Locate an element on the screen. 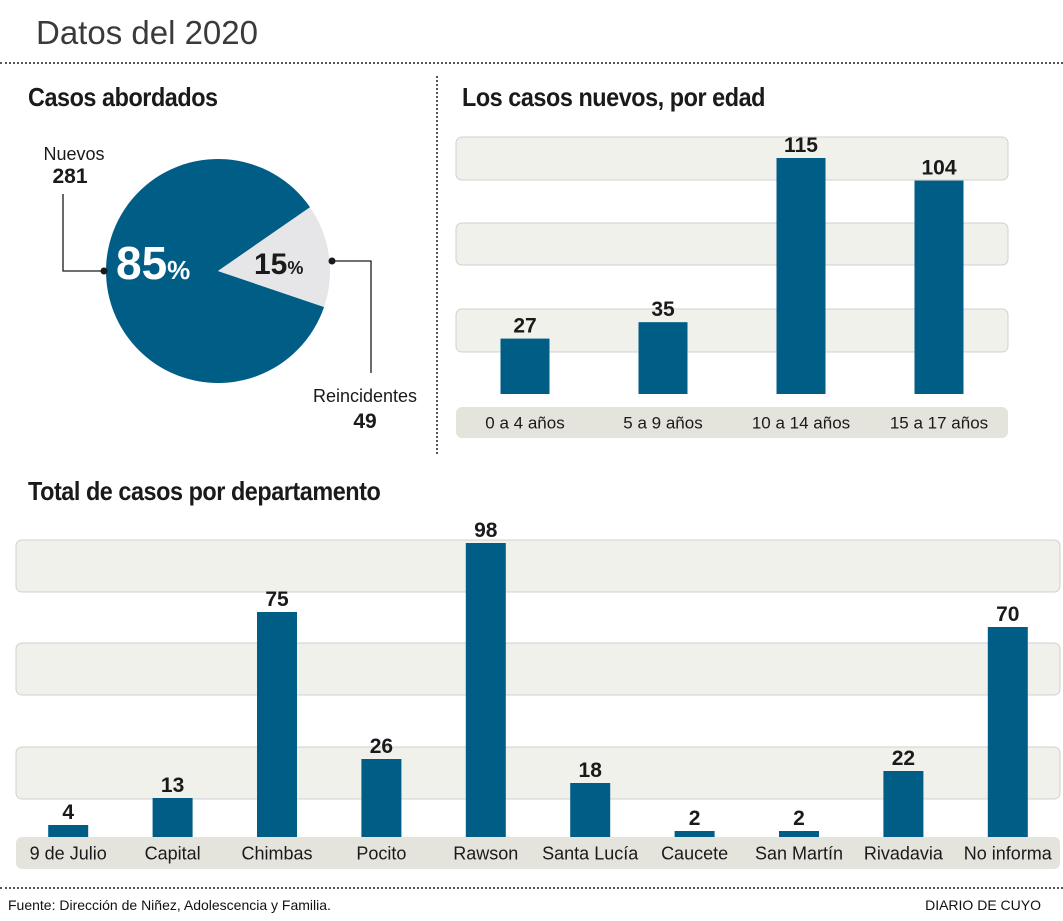  bar-value-label: 75 is located at coordinates (277, 599).